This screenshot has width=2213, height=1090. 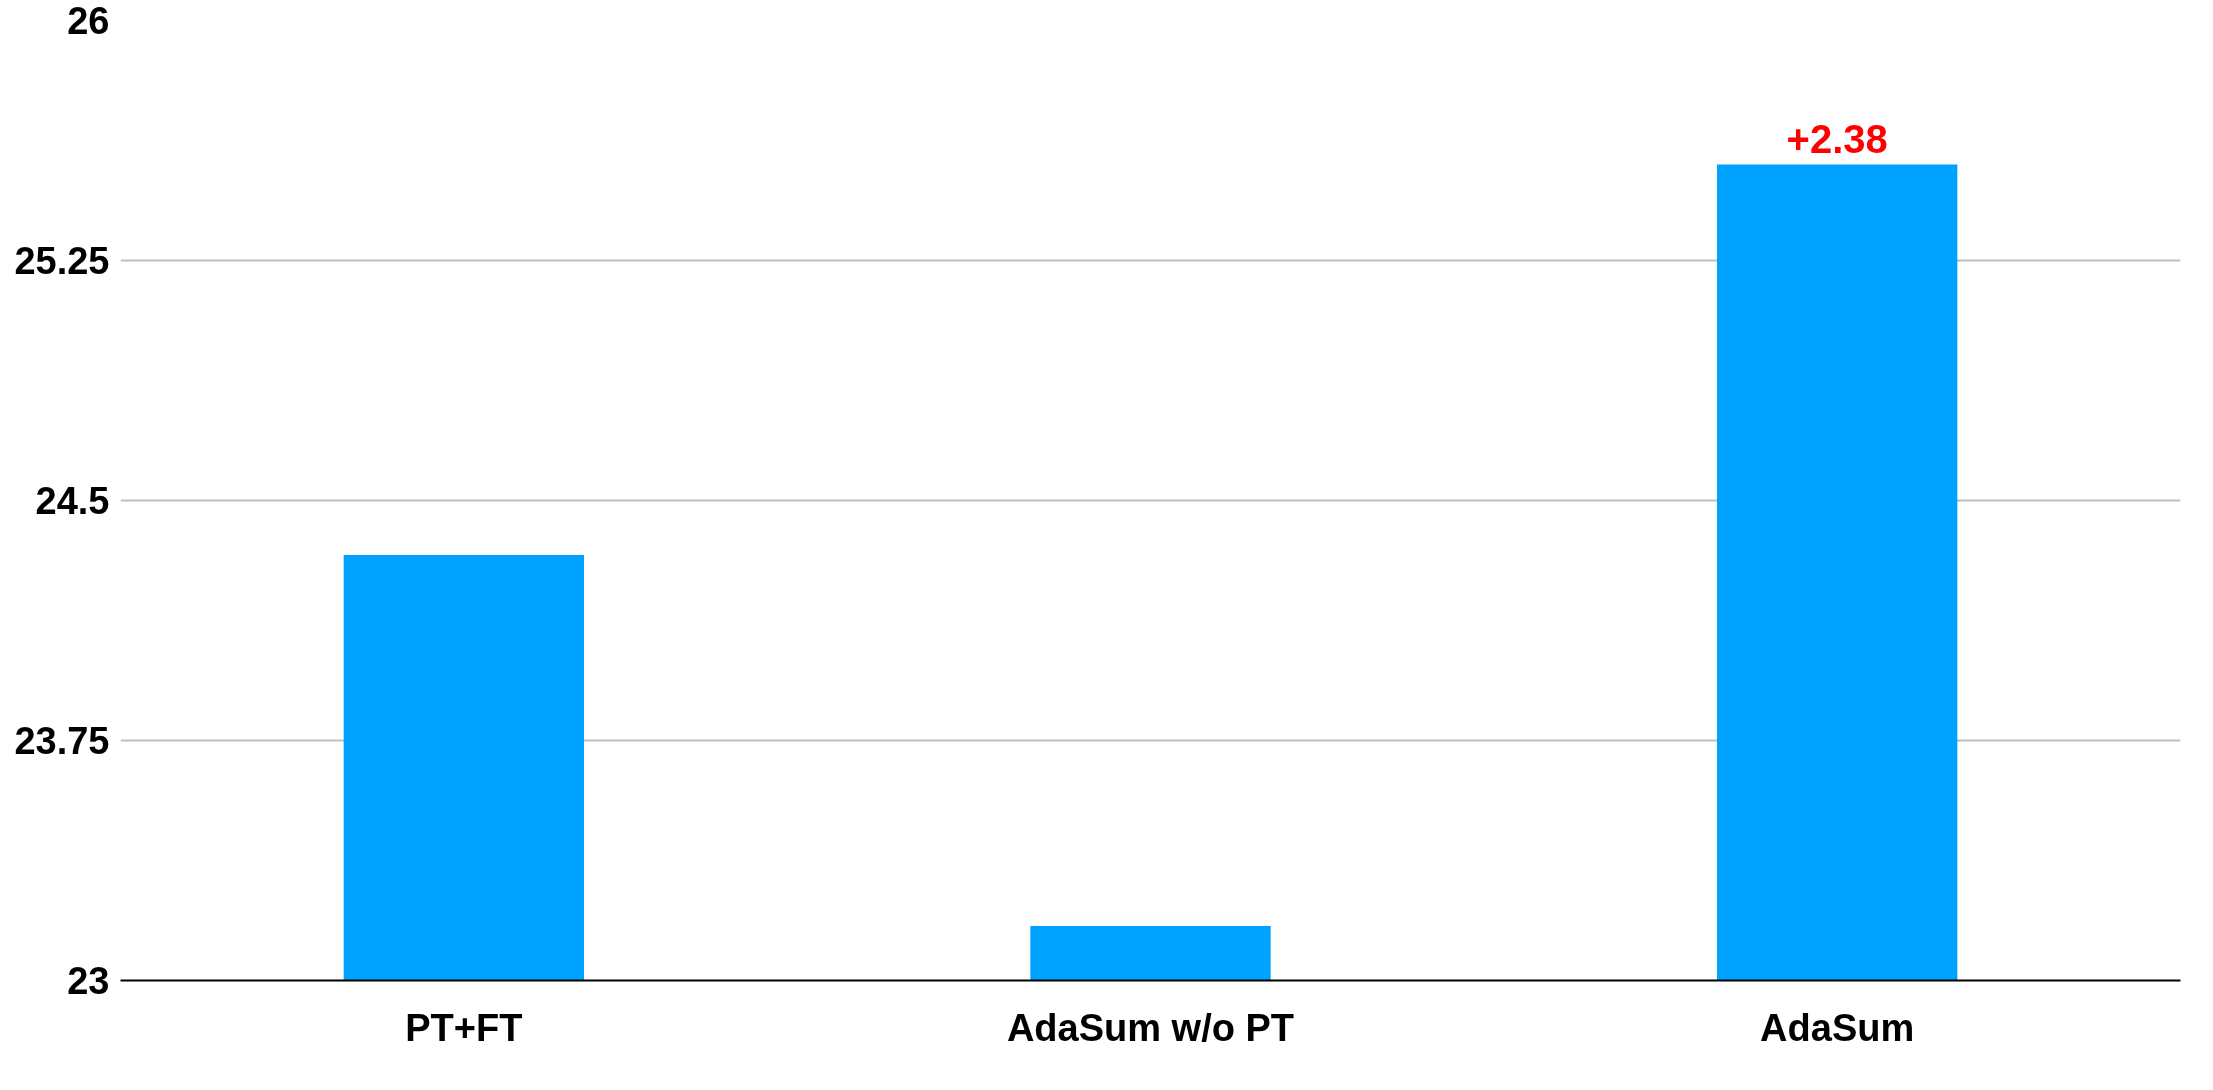 What do you see at coordinates (1837, 138) in the screenshot?
I see `annotation: +2.38` at bounding box center [1837, 138].